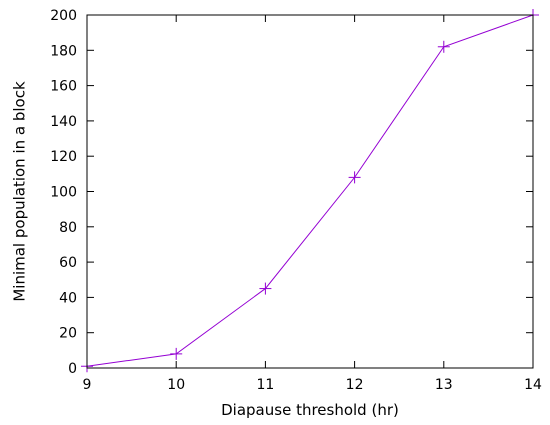 Image resolution: width=550 pixels, height=425 pixels. I want to click on y-tick-label: 120, so click(63, 157).